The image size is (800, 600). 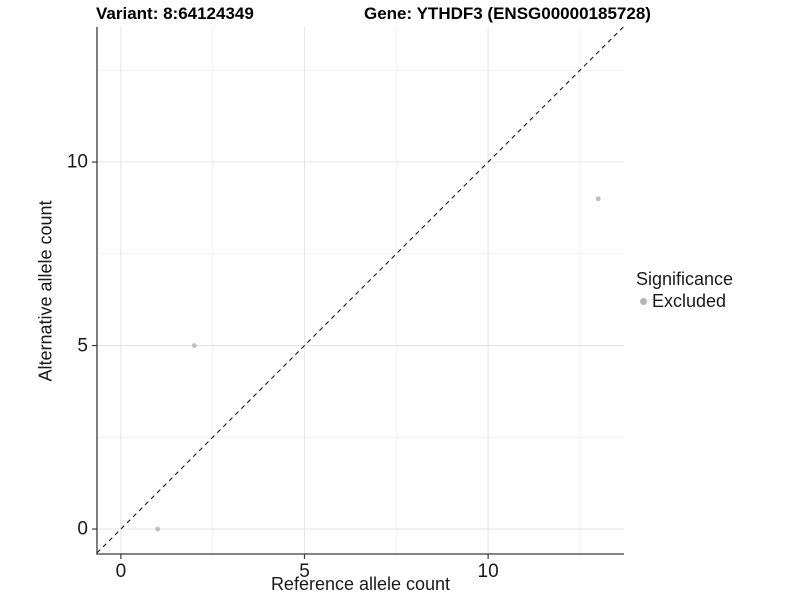 I want to click on legend-item-excluded: Excluded, so click(x=684, y=301).